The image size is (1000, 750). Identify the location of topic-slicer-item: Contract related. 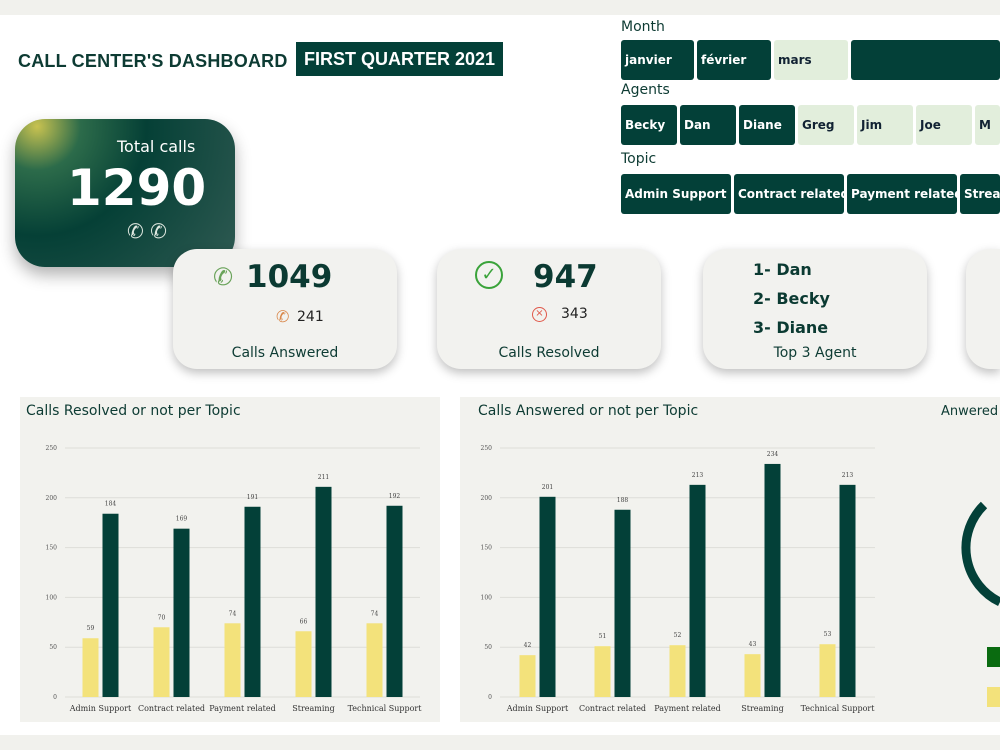
(789, 194).